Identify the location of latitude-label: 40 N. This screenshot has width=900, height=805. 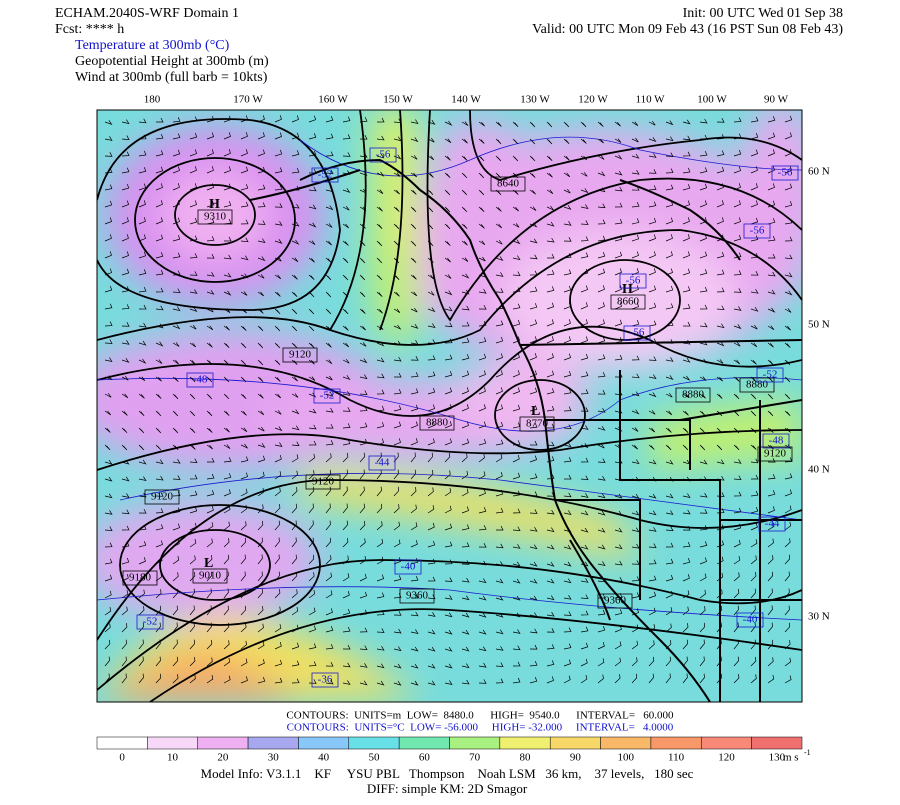
(819, 470).